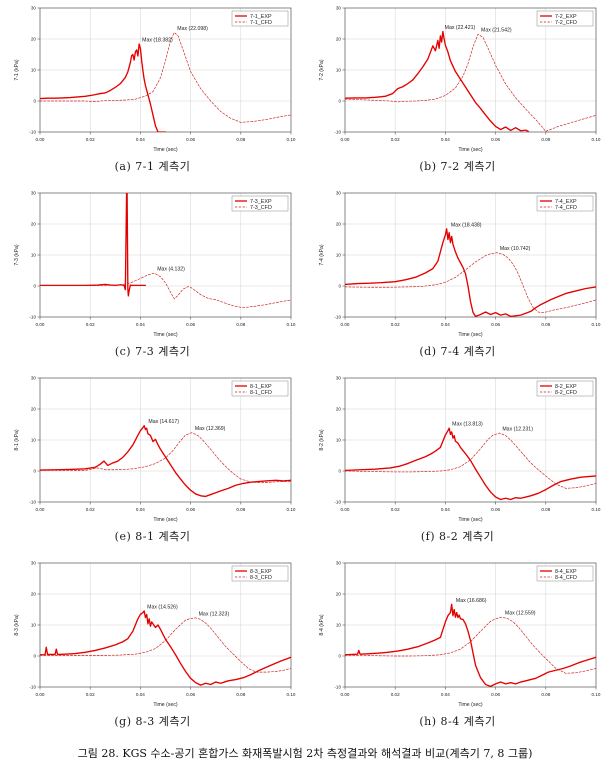 The height and width of the screenshot is (773, 610). I want to click on subplot-caption-b: (b) 7-2 계측기, so click(457, 166).